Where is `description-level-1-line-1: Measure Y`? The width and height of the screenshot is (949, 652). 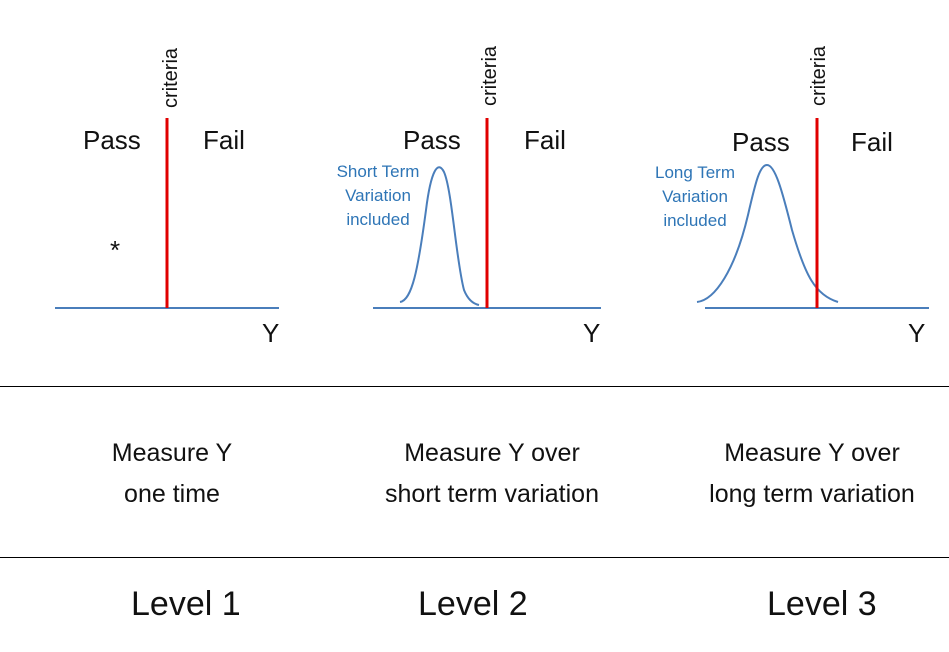
description-level-1-line-1: Measure Y is located at coordinates (172, 453).